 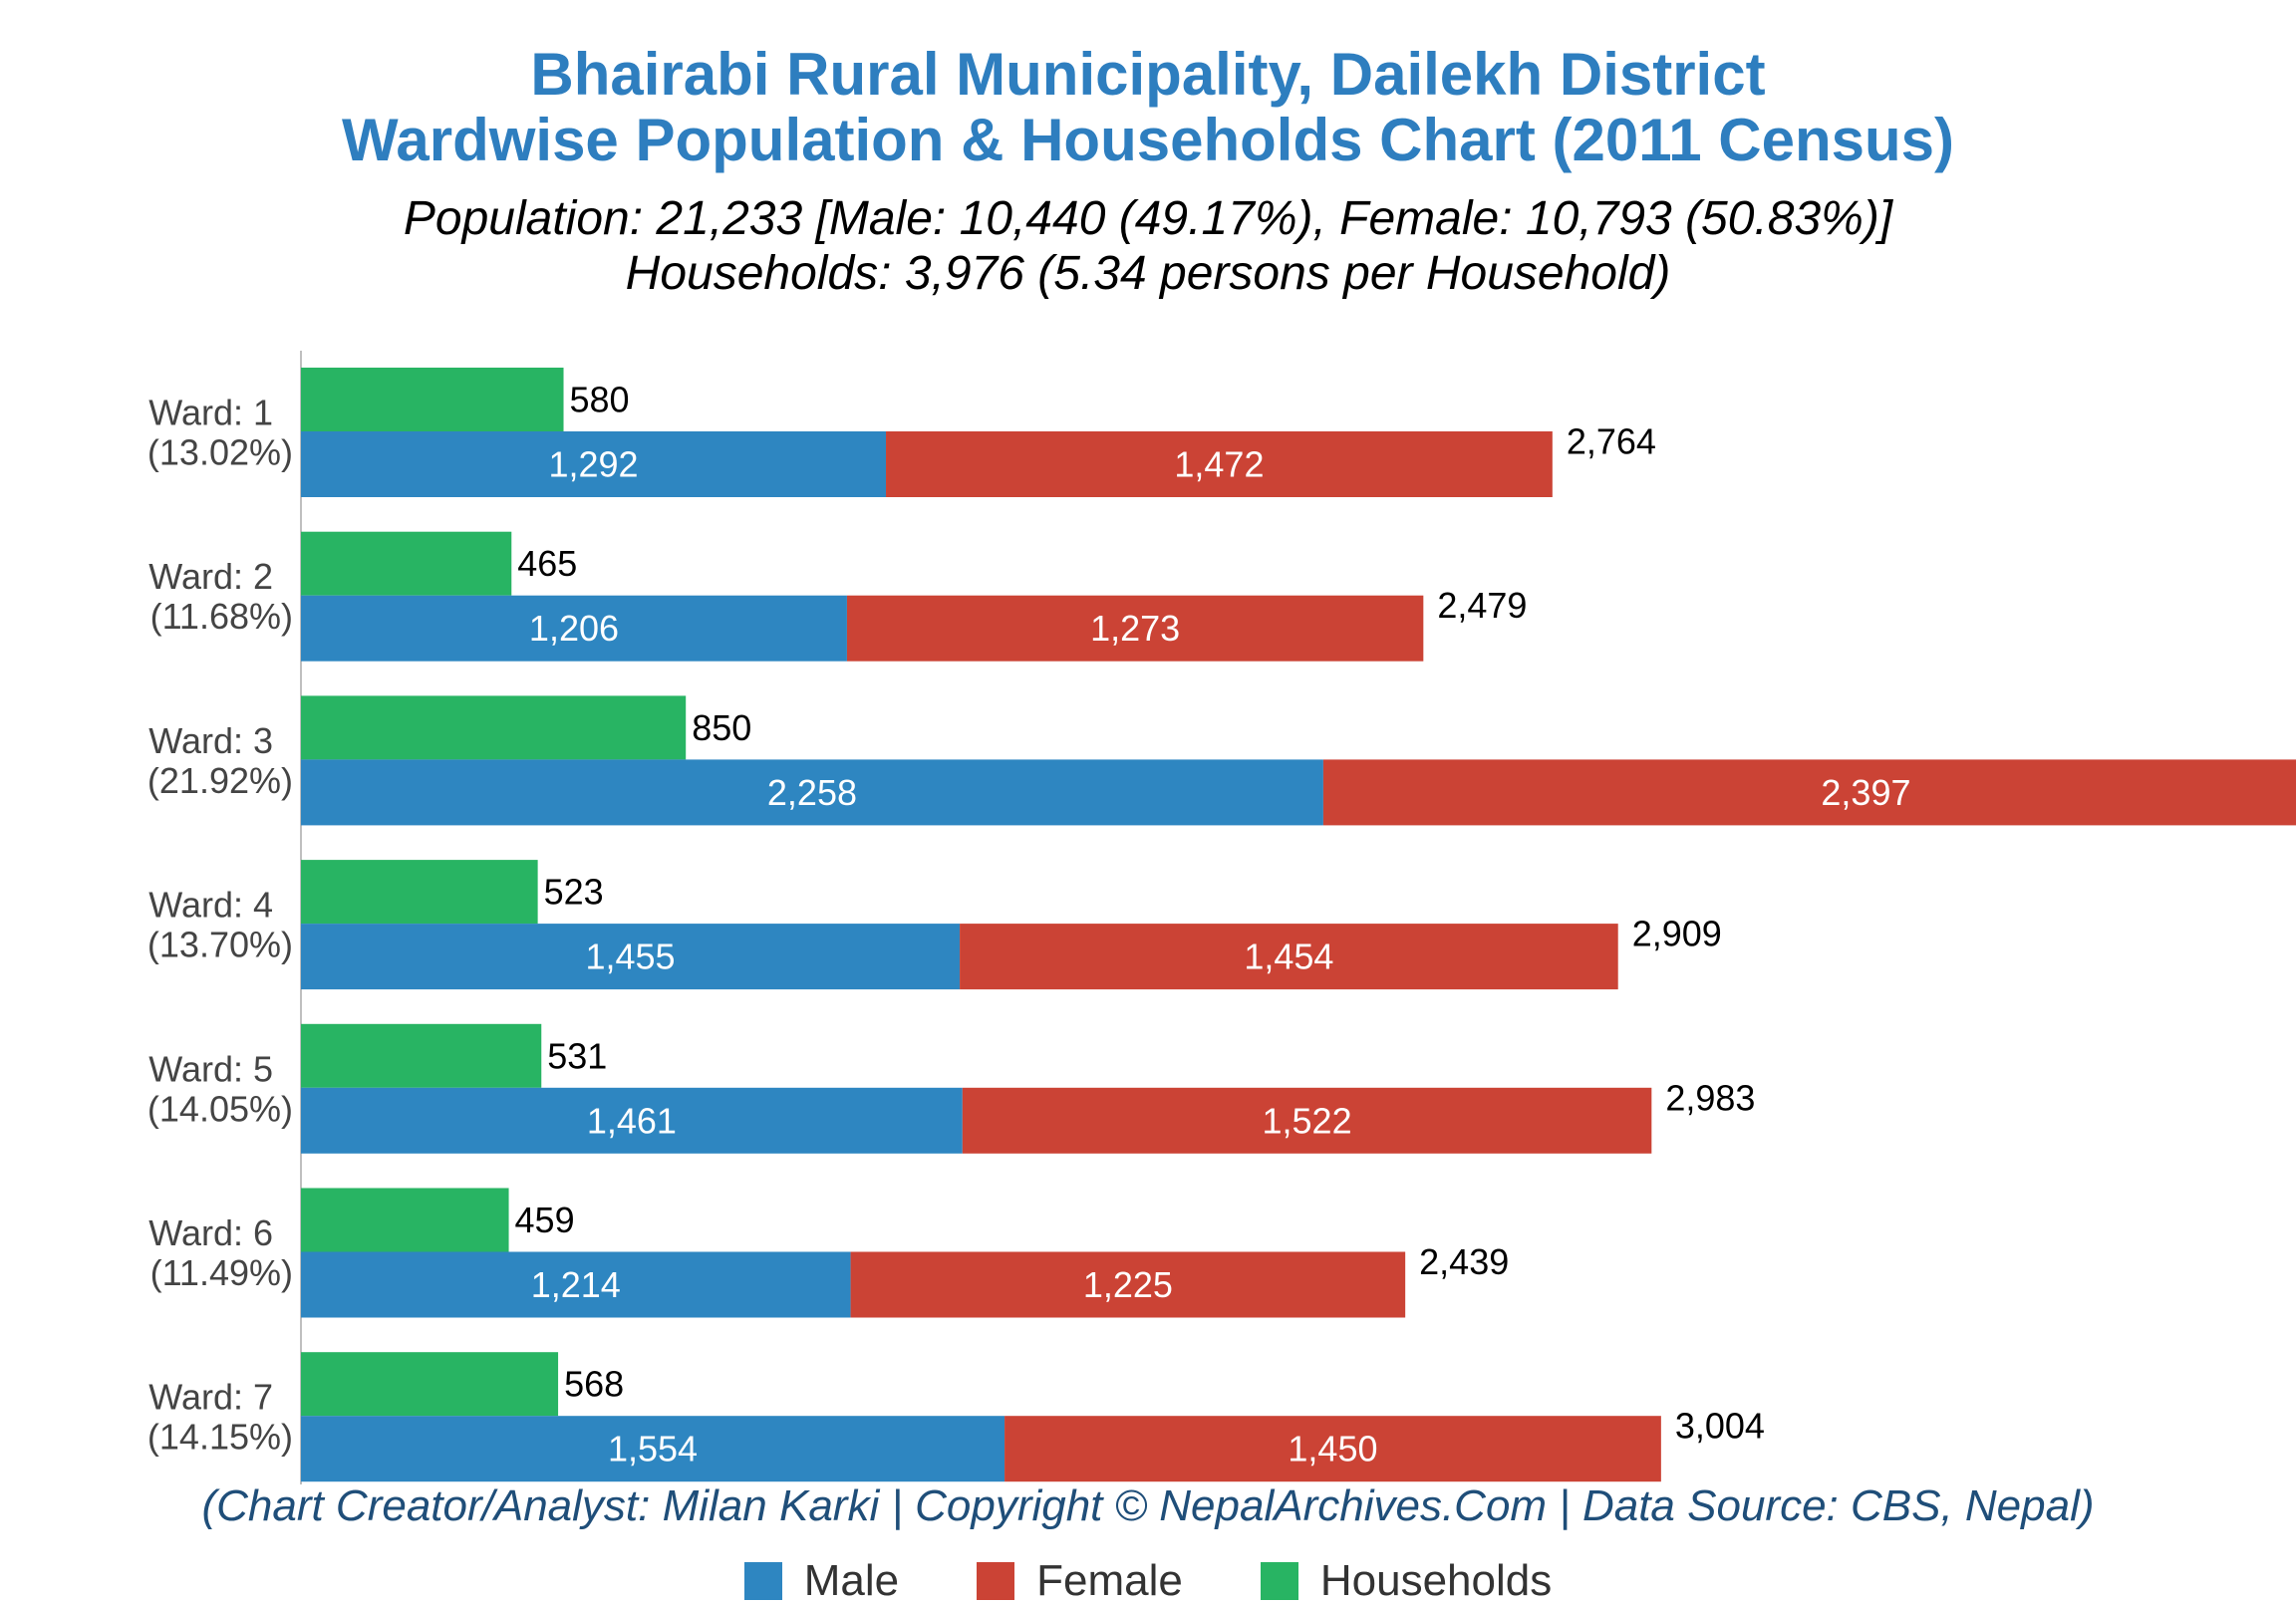 What do you see at coordinates (547, 563) in the screenshot?
I see `households-label-ward-2: 465` at bounding box center [547, 563].